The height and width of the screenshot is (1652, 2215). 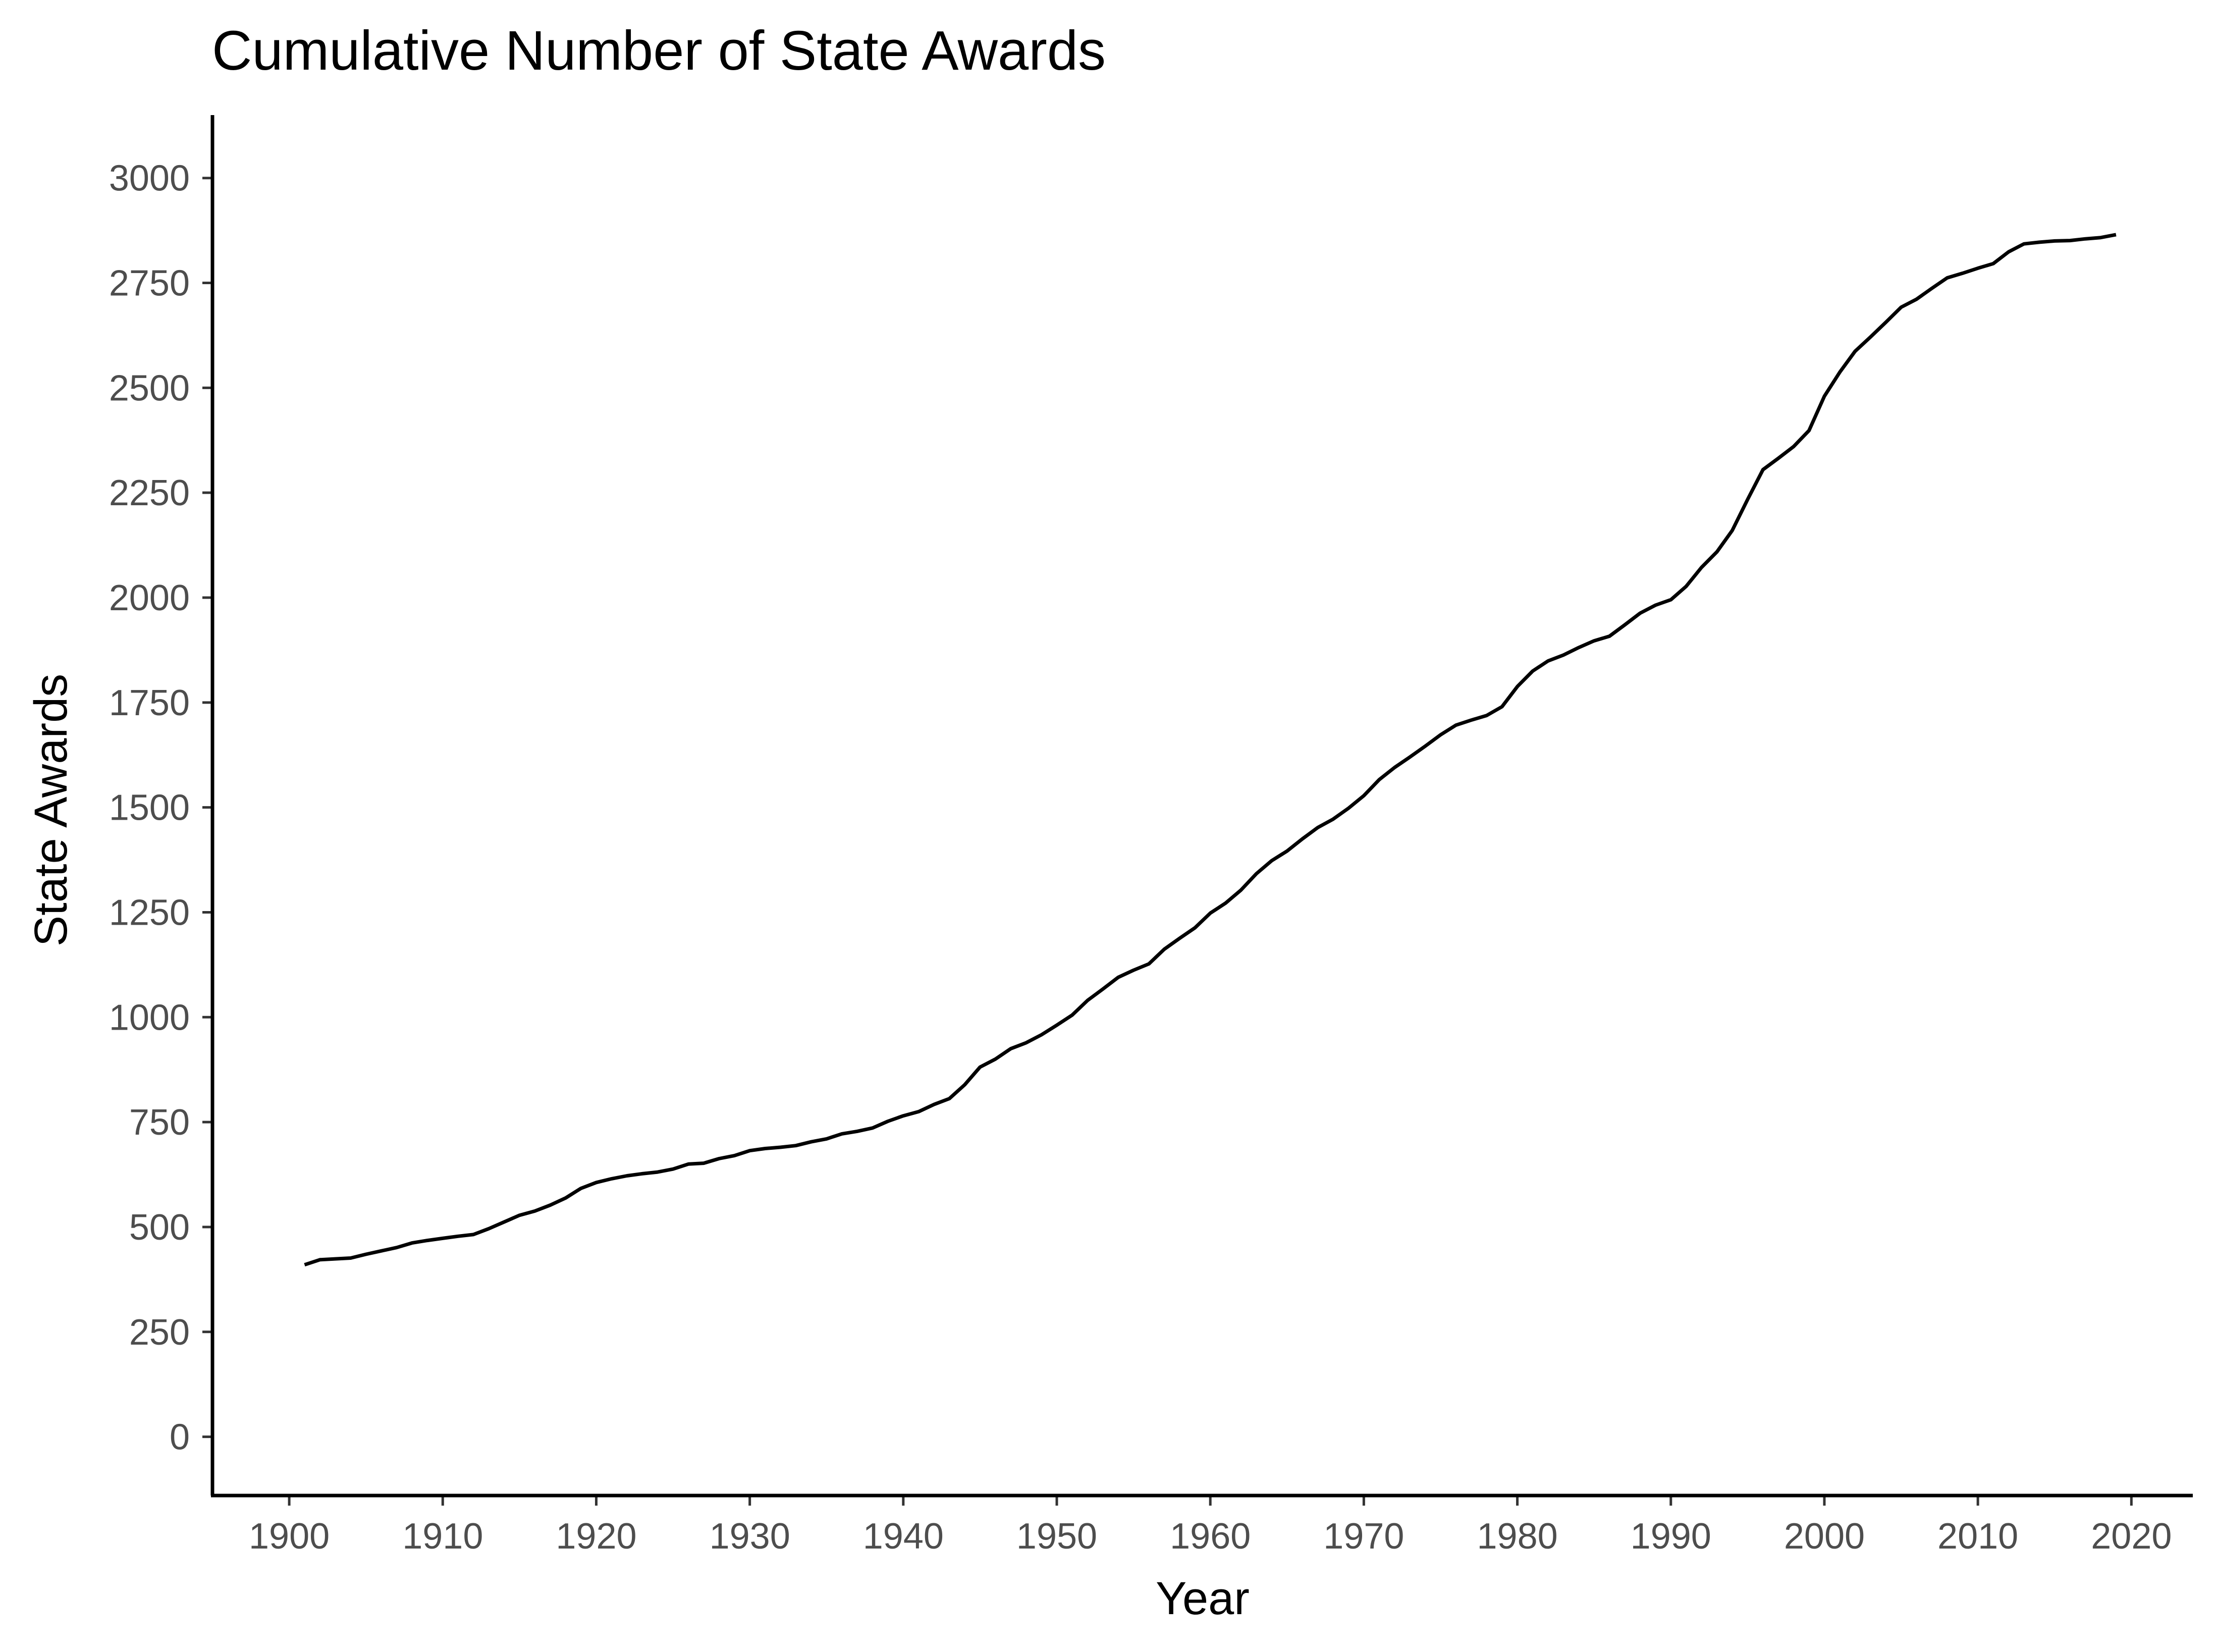 I want to click on y-tick-label: 2250, so click(x=149, y=493).